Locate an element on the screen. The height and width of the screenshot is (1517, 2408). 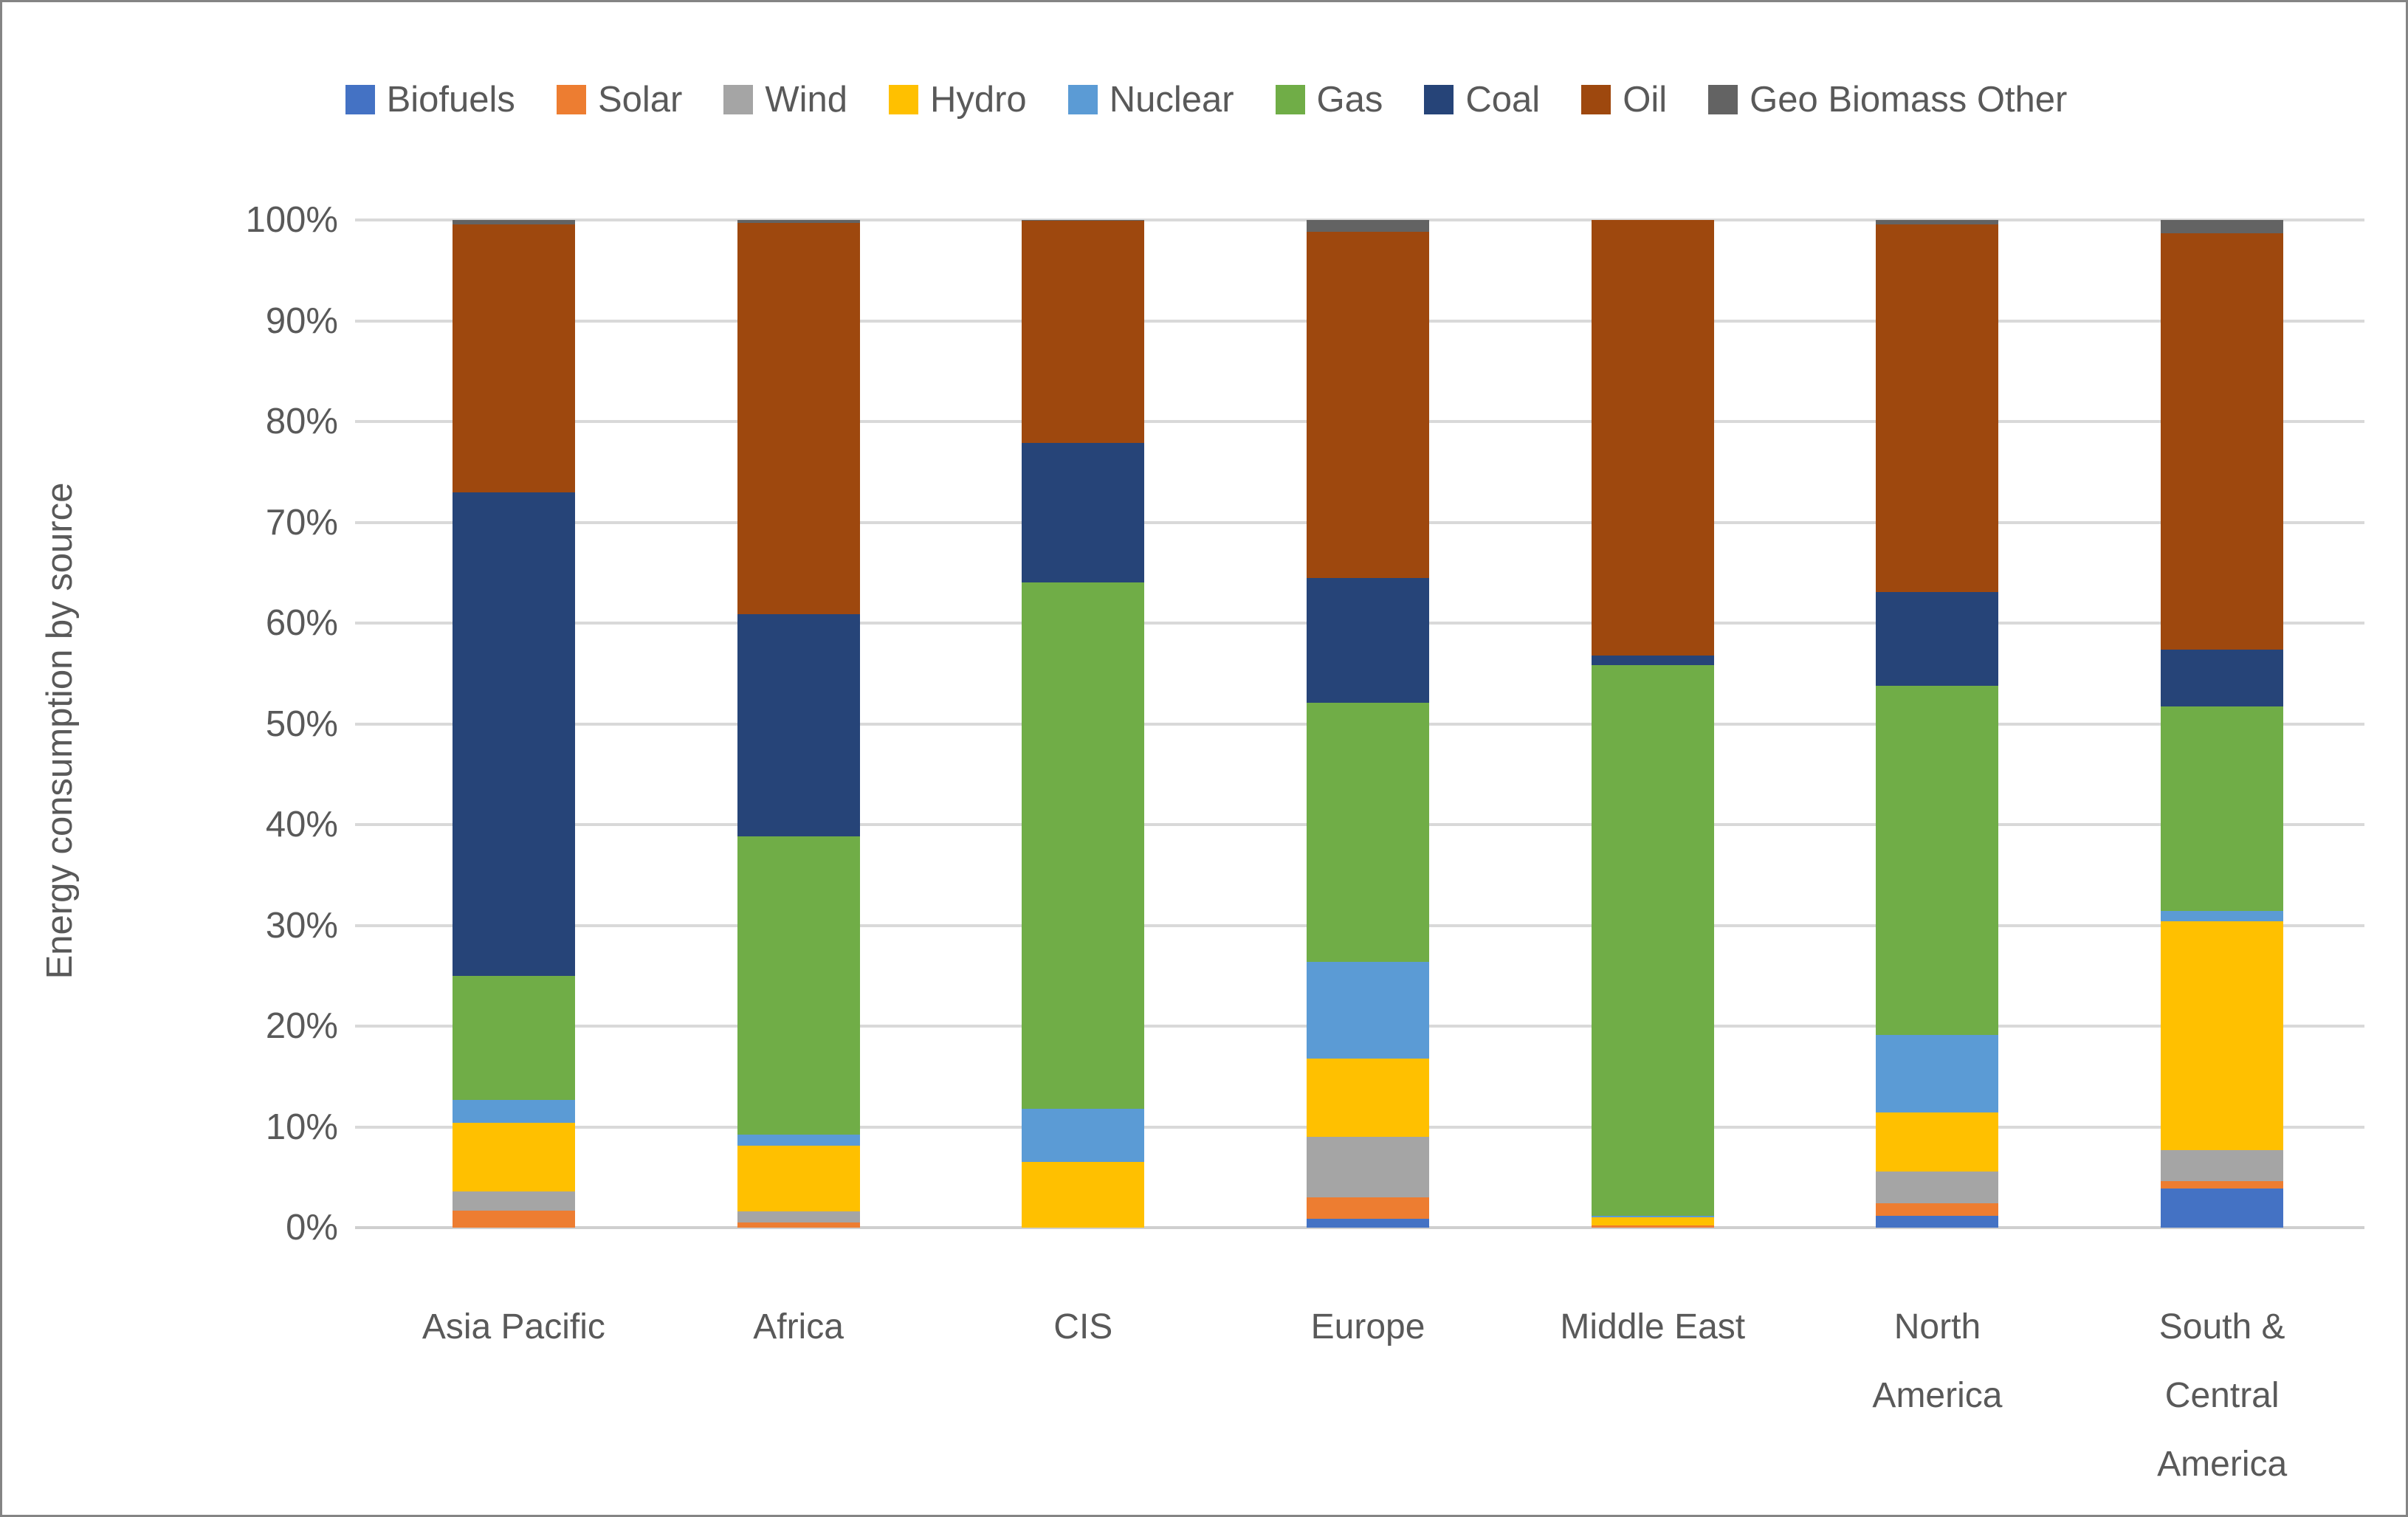
legend-label: Oil is located at coordinates (1645, 100).